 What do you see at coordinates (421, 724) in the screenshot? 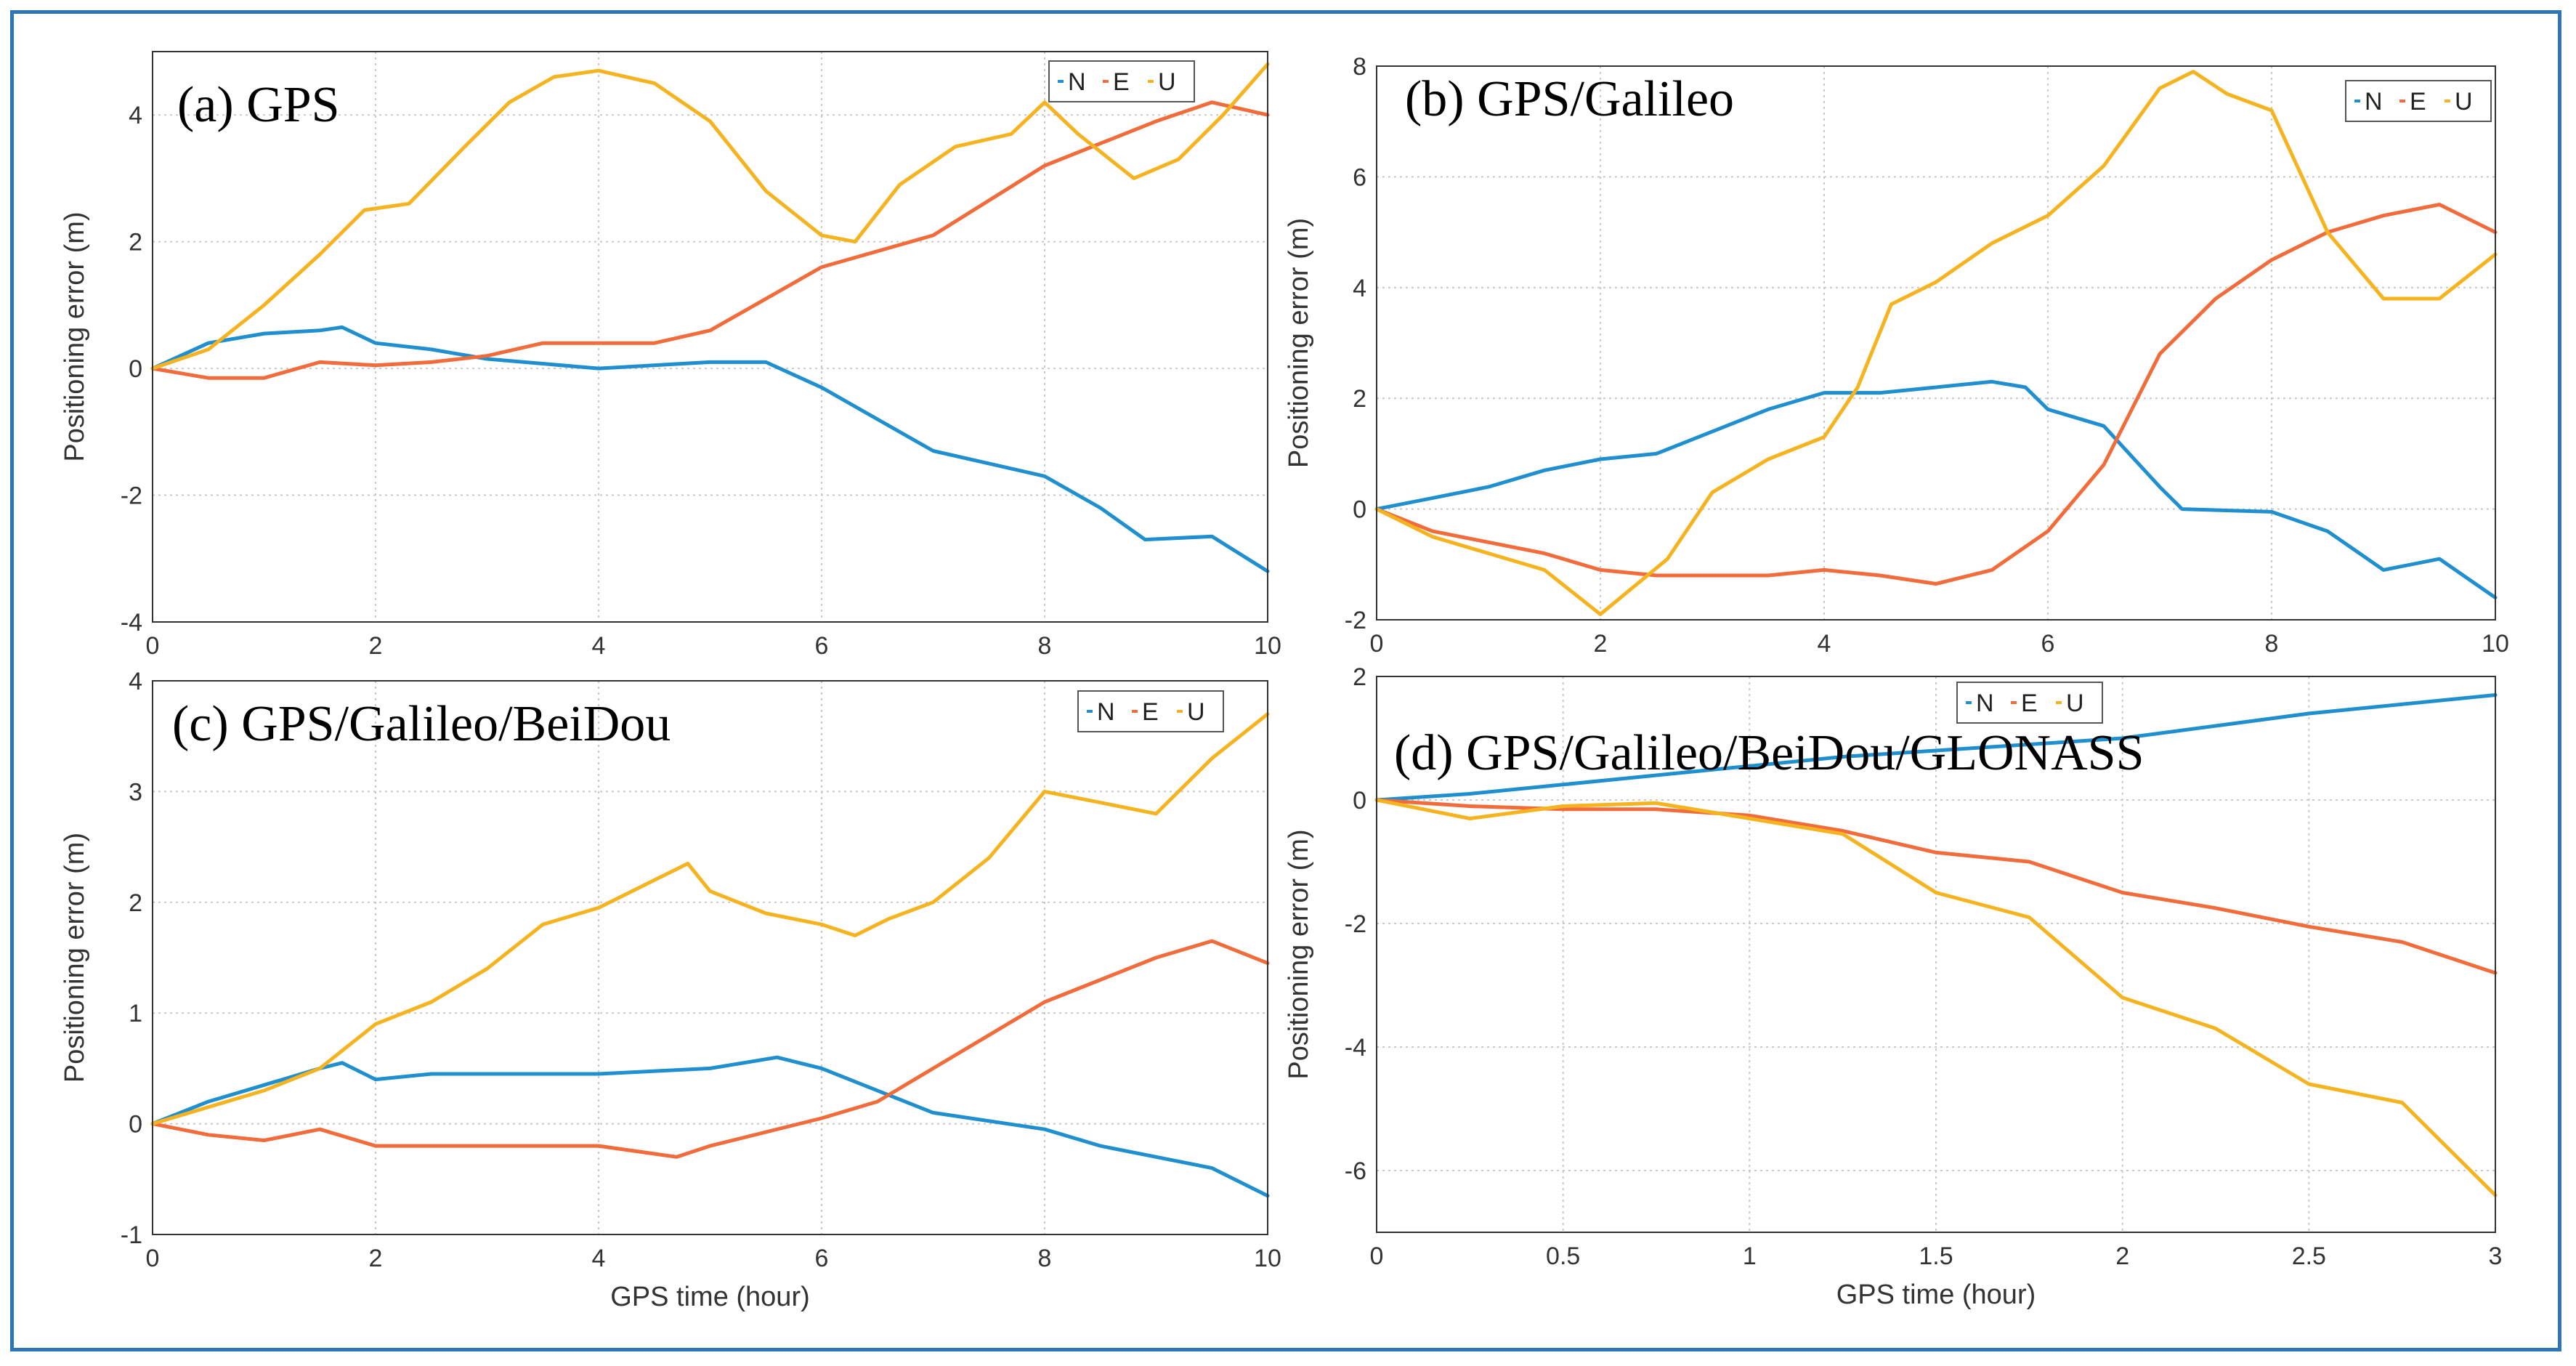
I see `panel-title: (c) GPS/Galileo/BeiDou` at bounding box center [421, 724].